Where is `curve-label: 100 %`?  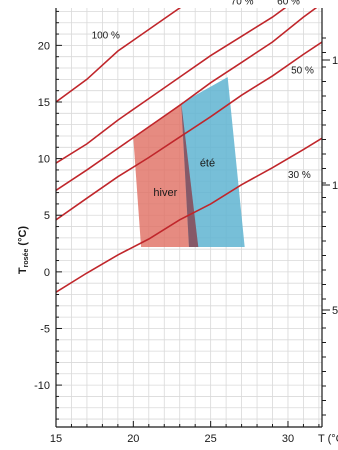
curve-label: 100 % is located at coordinates (106, 36).